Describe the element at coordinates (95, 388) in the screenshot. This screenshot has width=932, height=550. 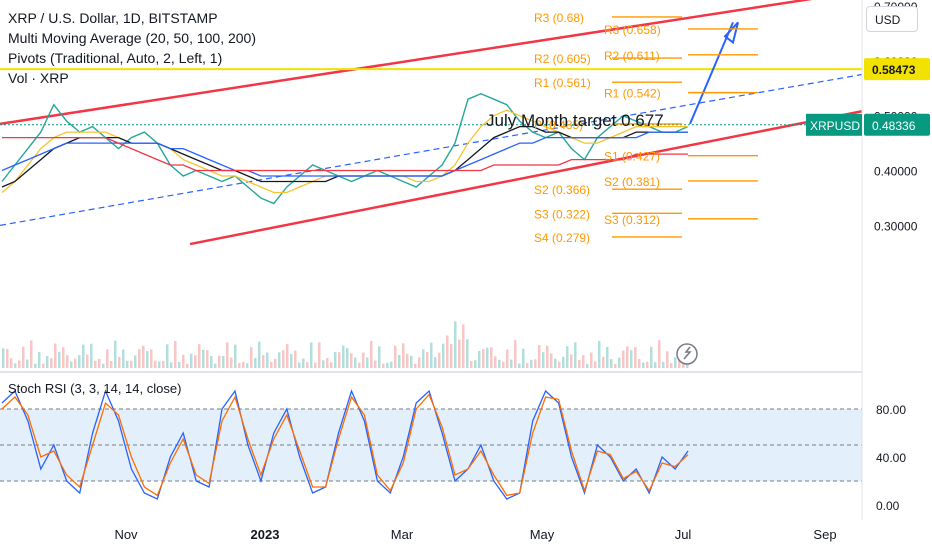
I see `stoch-rsi-title: Stoch RSI (3, 3, 14, 14, close)` at that location.